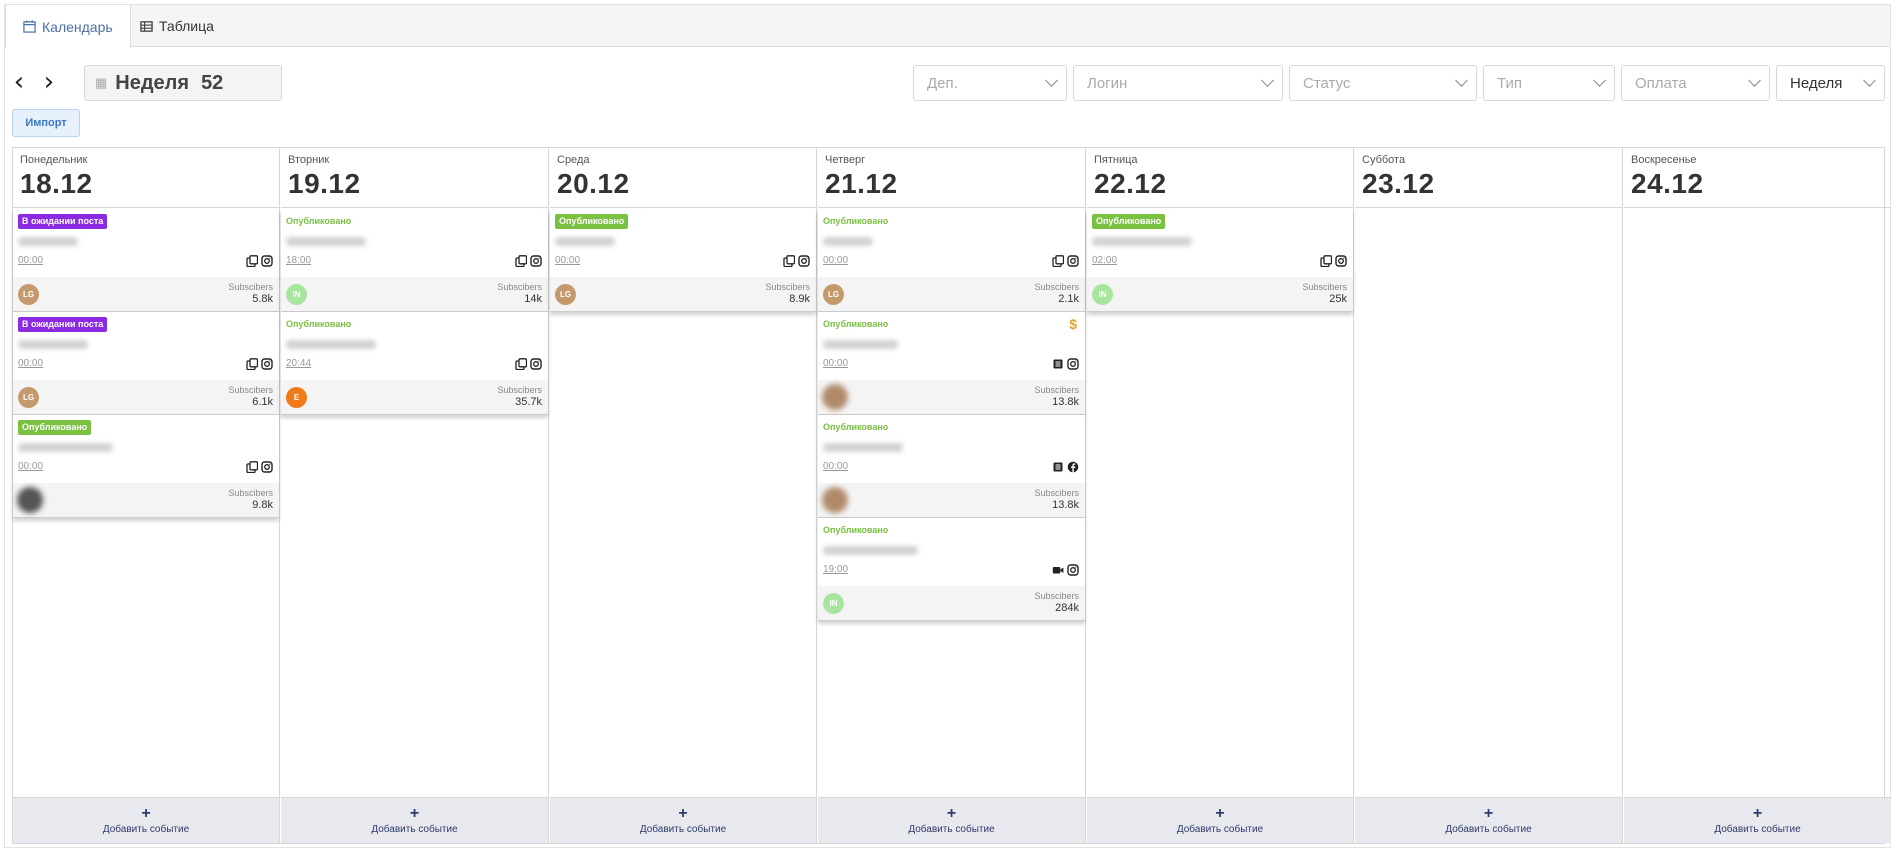 The image size is (1895, 852). I want to click on filter-department: Деп., so click(990, 83).